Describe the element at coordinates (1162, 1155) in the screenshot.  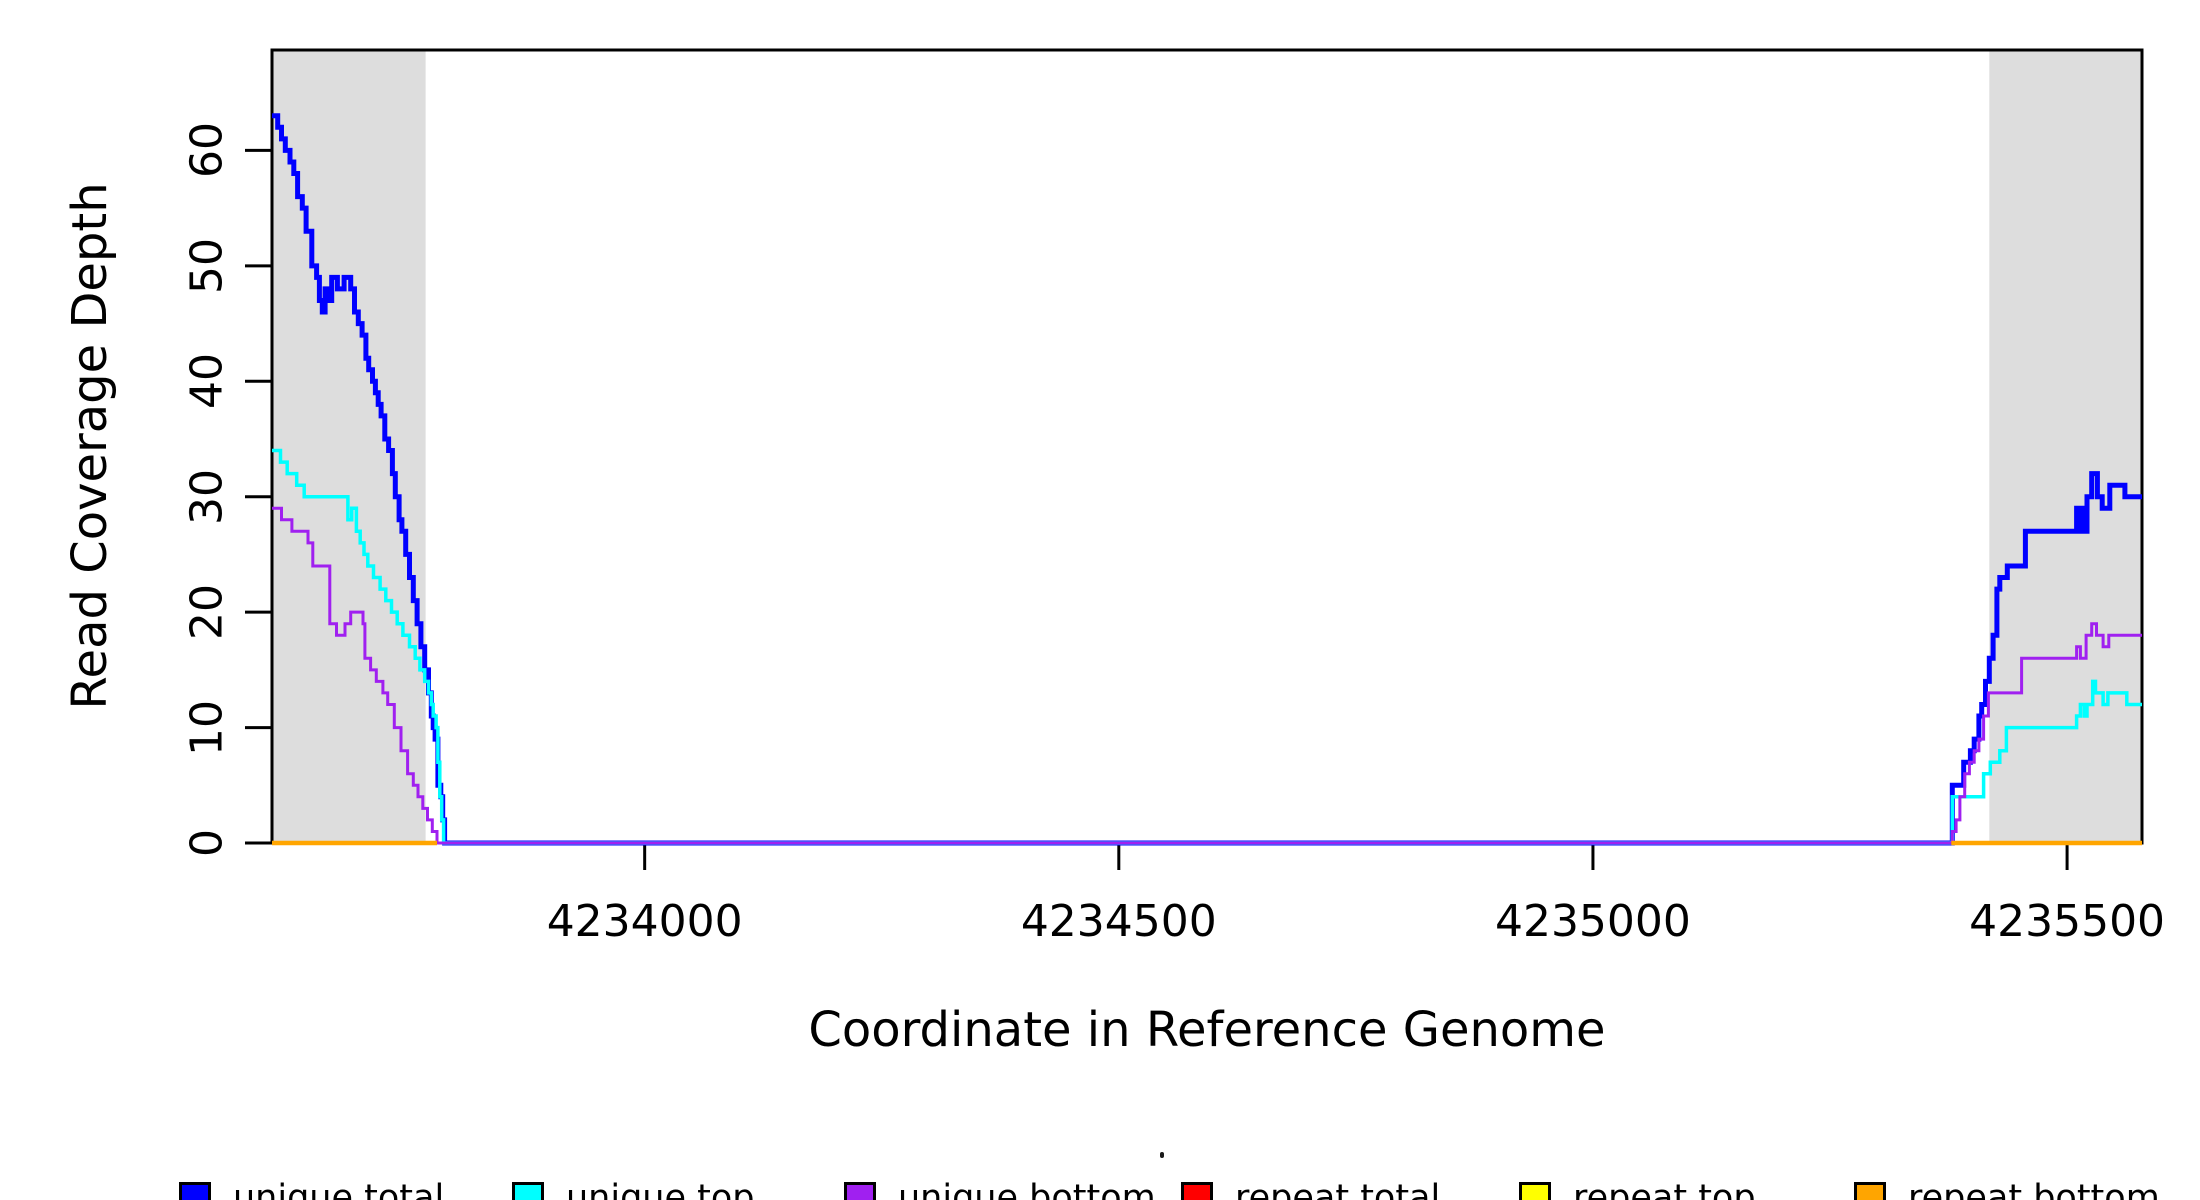
I see `stray-mark-artifact` at that location.